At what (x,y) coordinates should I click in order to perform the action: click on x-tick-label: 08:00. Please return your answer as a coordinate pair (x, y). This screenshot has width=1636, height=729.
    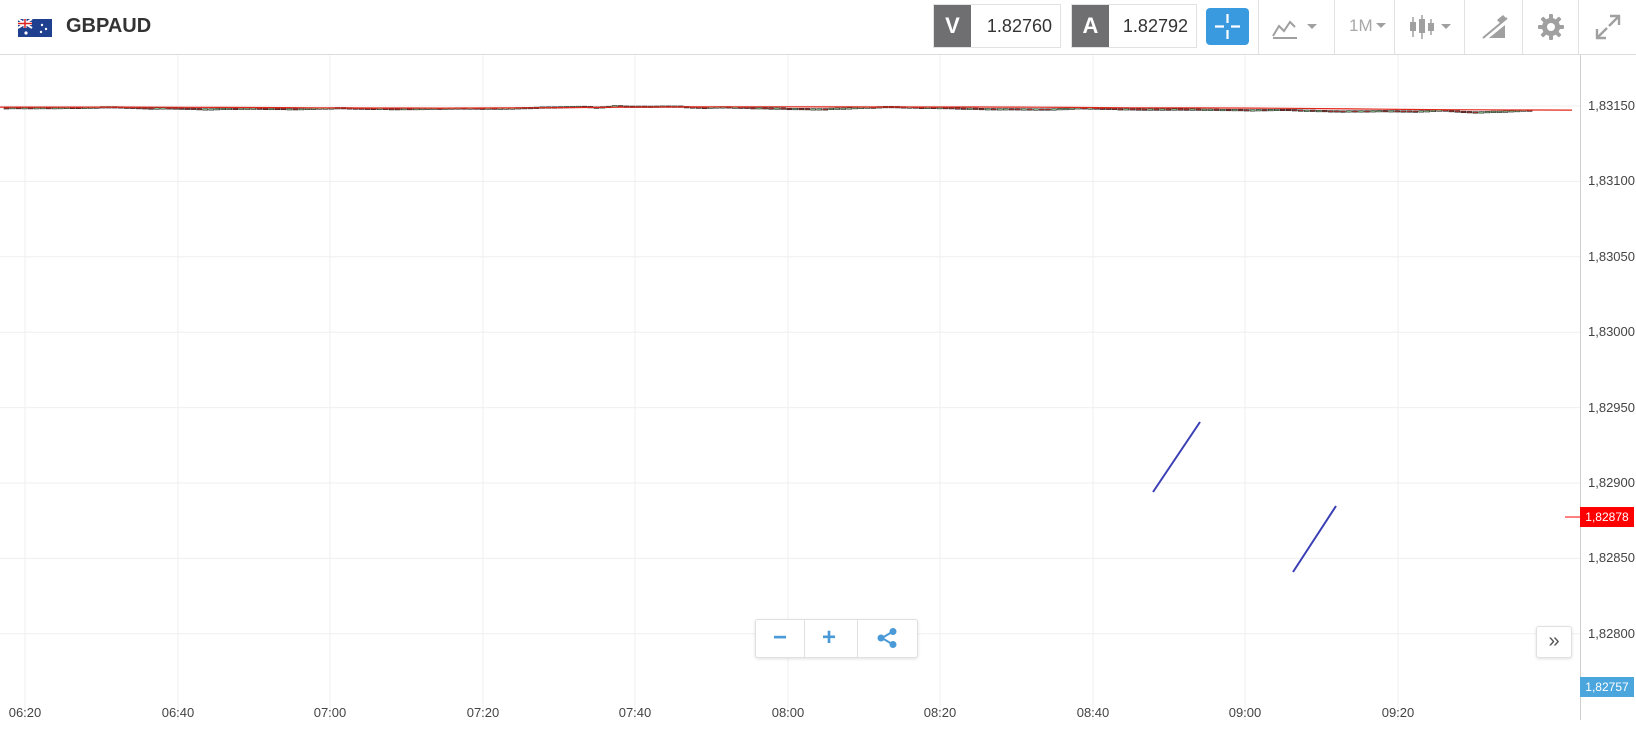
    Looking at the image, I should click on (788, 712).